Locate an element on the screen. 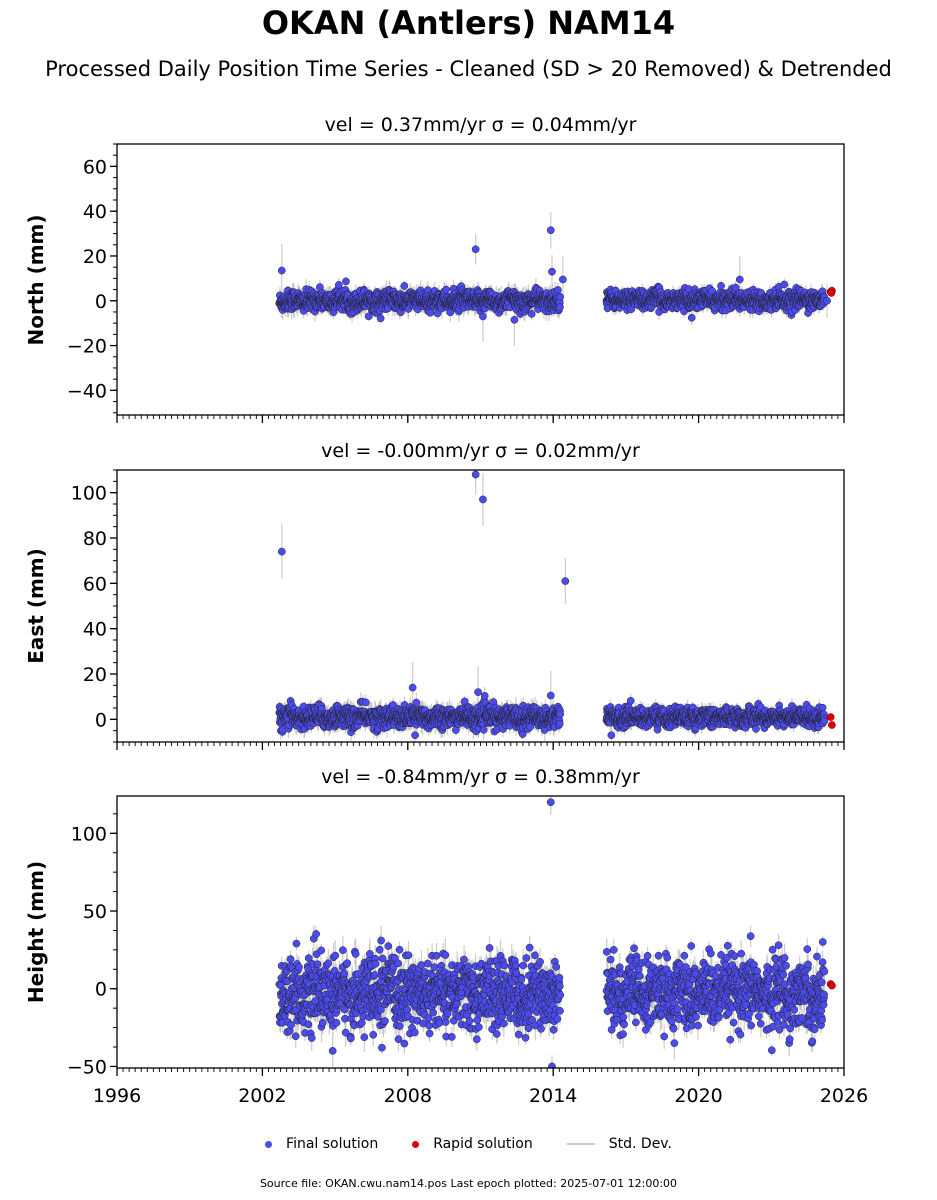 This screenshot has width=937, height=1200. figure-title: OKAN (Antlers) NAM14 is located at coordinates (468, 23).